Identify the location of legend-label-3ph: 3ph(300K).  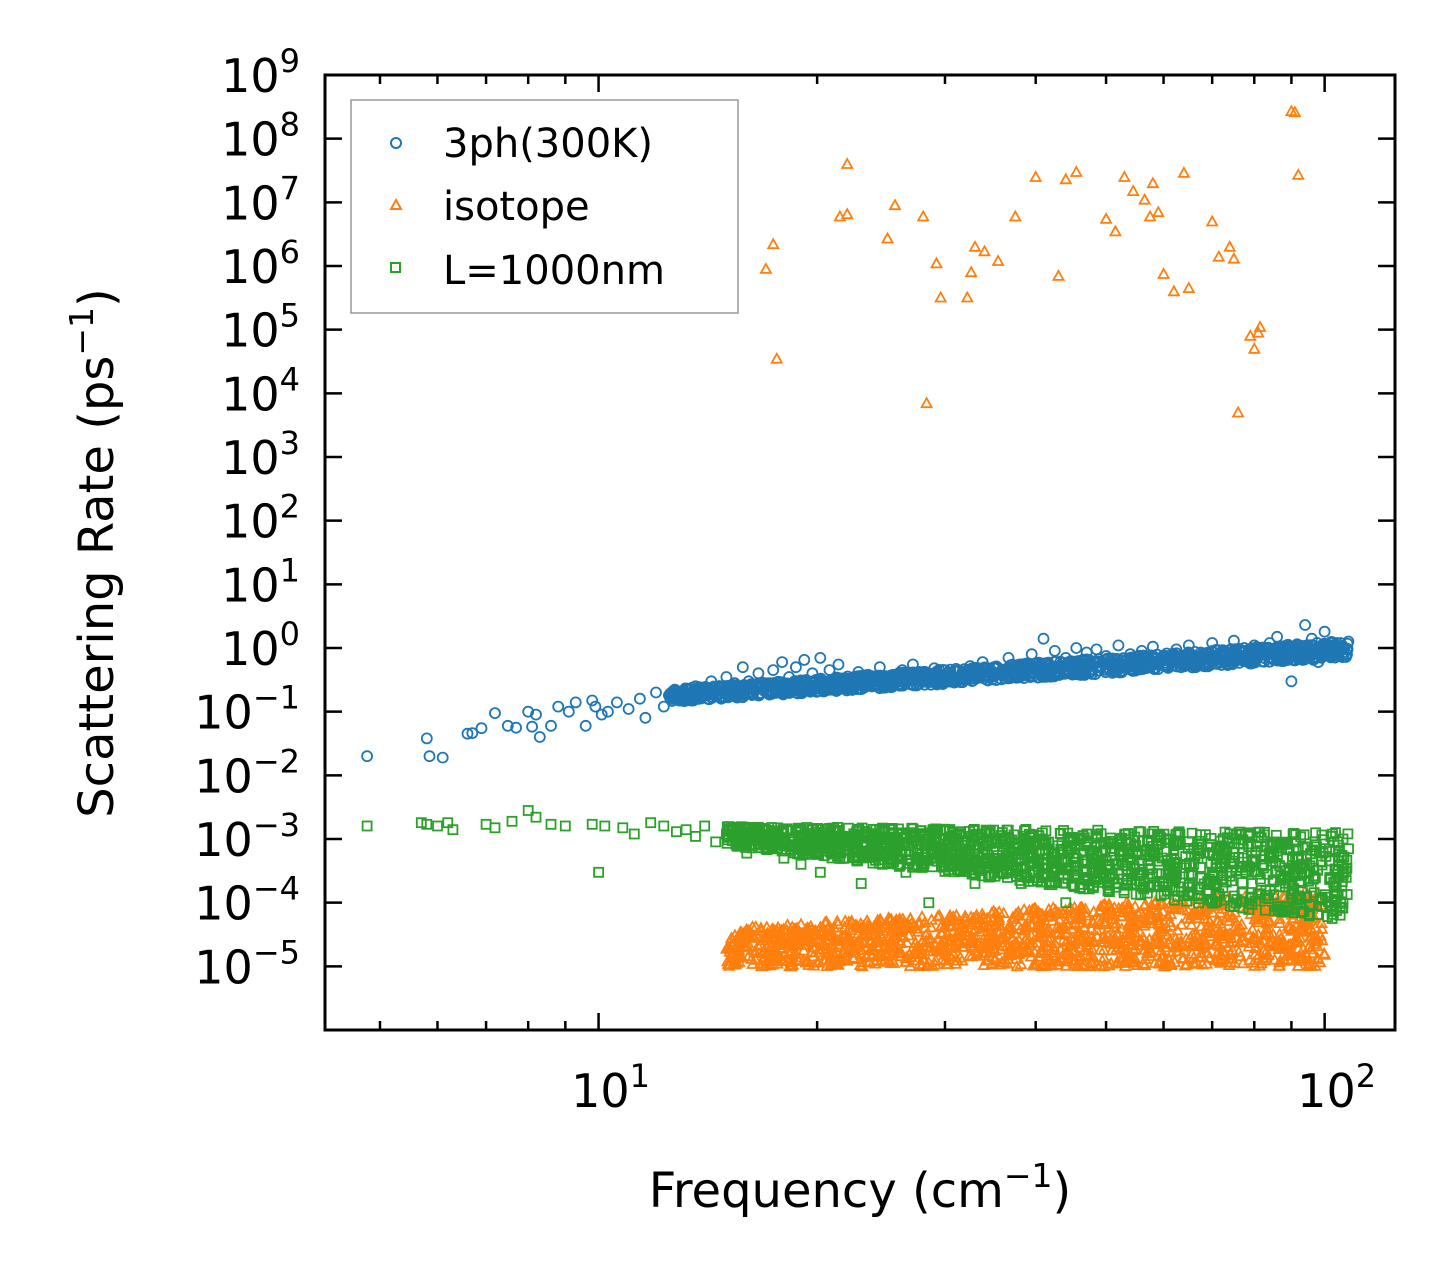
(548, 144).